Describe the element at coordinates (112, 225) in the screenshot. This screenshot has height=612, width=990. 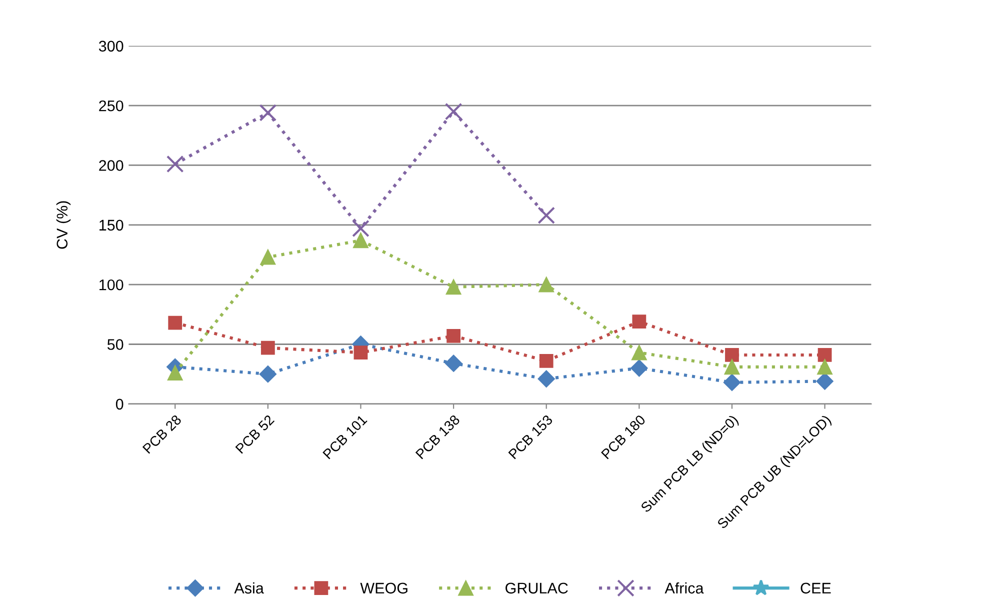
I see `y-tick-label: 150` at that location.